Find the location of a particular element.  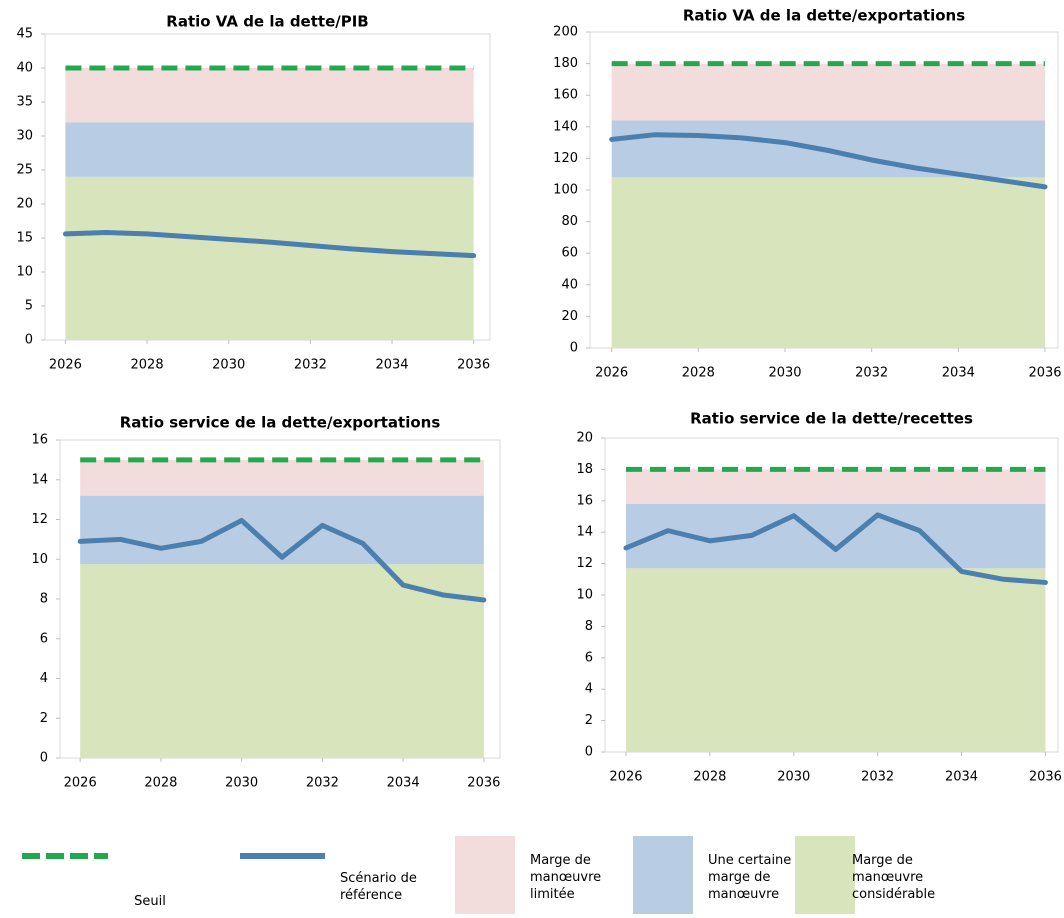

y-tick-label: 30 is located at coordinates (24, 136).